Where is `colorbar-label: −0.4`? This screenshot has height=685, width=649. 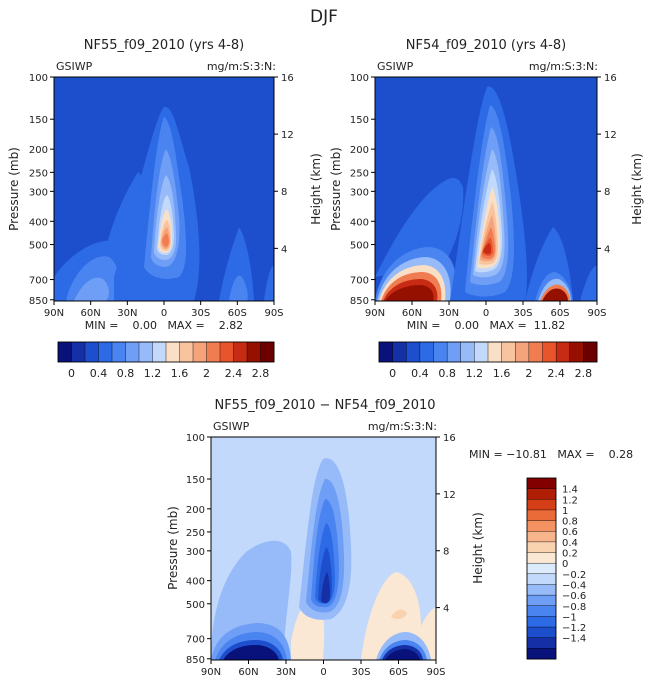 colorbar-label: −0.4 is located at coordinates (574, 585).